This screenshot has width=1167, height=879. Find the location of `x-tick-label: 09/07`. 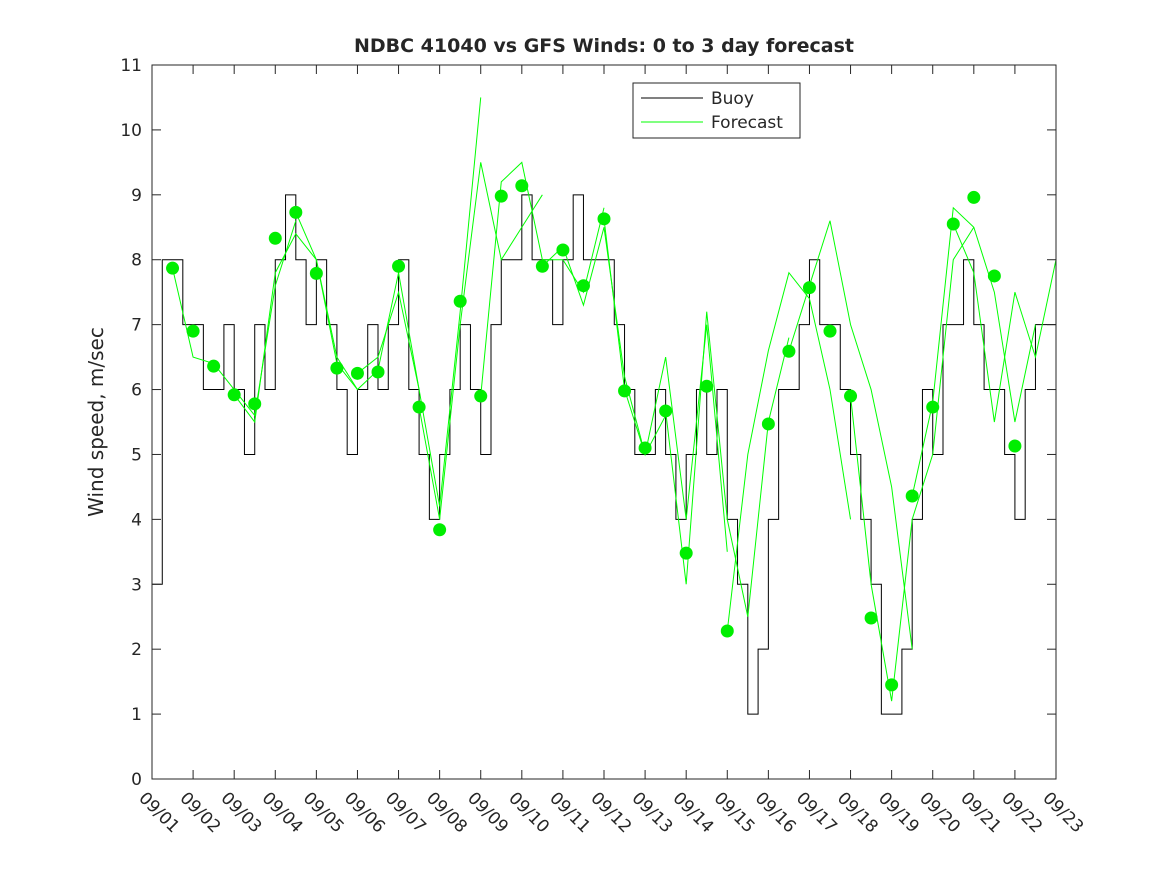

x-tick-label: 09/07 is located at coordinates (405, 812).